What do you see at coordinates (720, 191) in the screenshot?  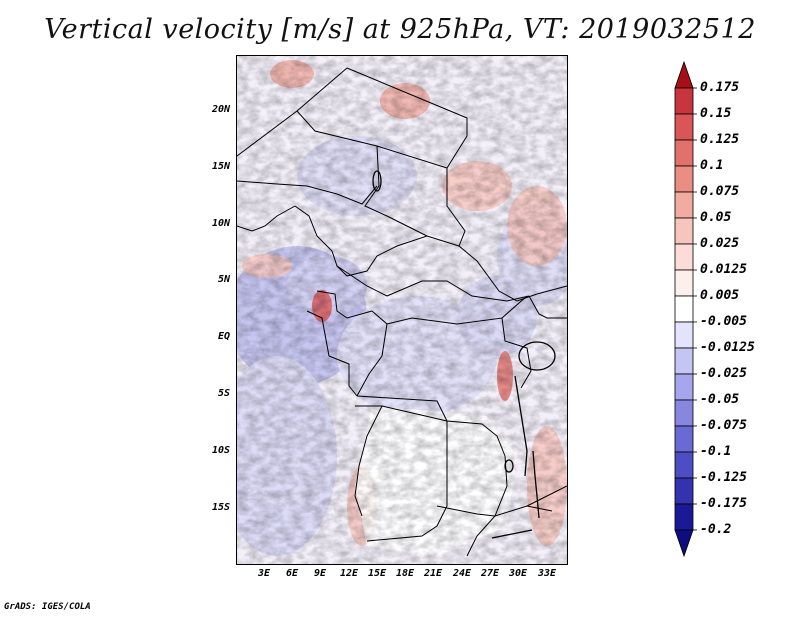 I see `colorbar-label-0.075: 0.075` at bounding box center [720, 191].